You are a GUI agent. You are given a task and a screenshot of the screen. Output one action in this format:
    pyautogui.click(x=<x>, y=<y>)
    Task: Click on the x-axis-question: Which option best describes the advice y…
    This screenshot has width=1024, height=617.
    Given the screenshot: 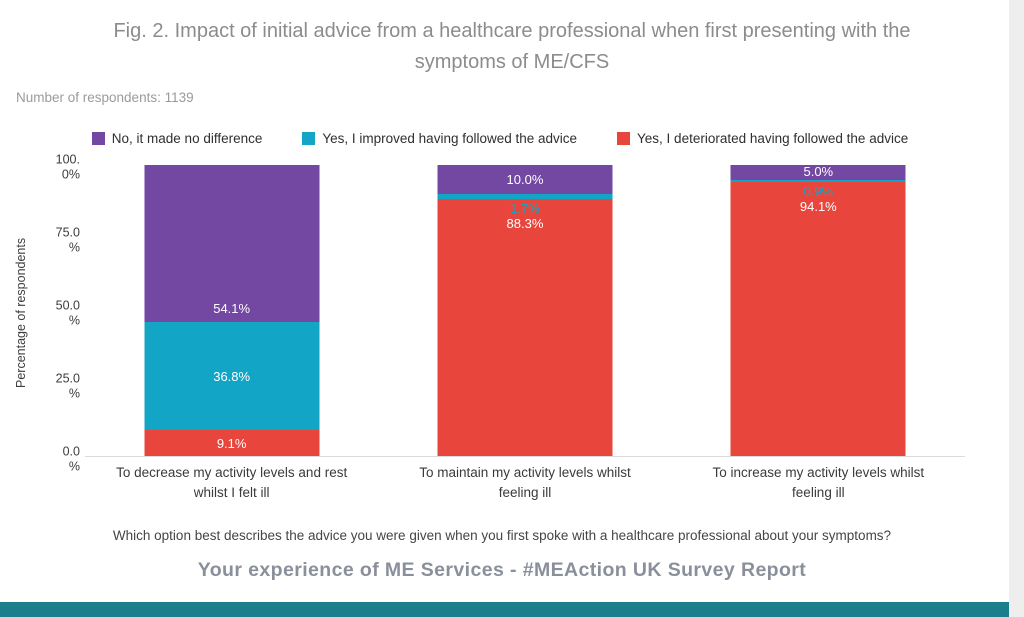 What is the action you would take?
    pyautogui.click(x=502, y=535)
    